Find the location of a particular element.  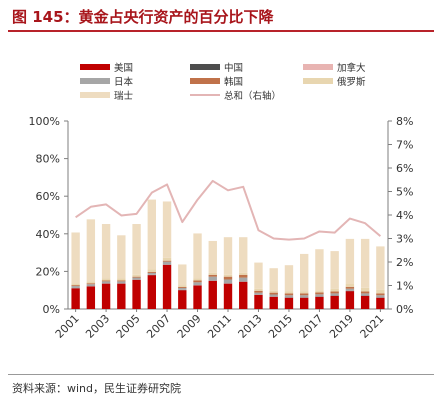

left-tick-label: 20% is located at coordinates (48, 271).